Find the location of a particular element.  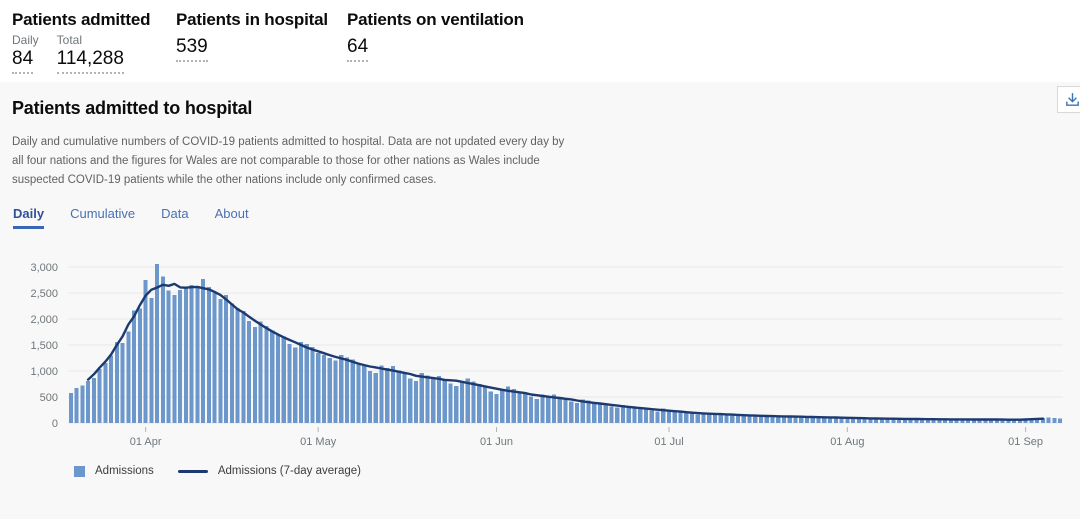

tab-data: Data is located at coordinates (175, 213).